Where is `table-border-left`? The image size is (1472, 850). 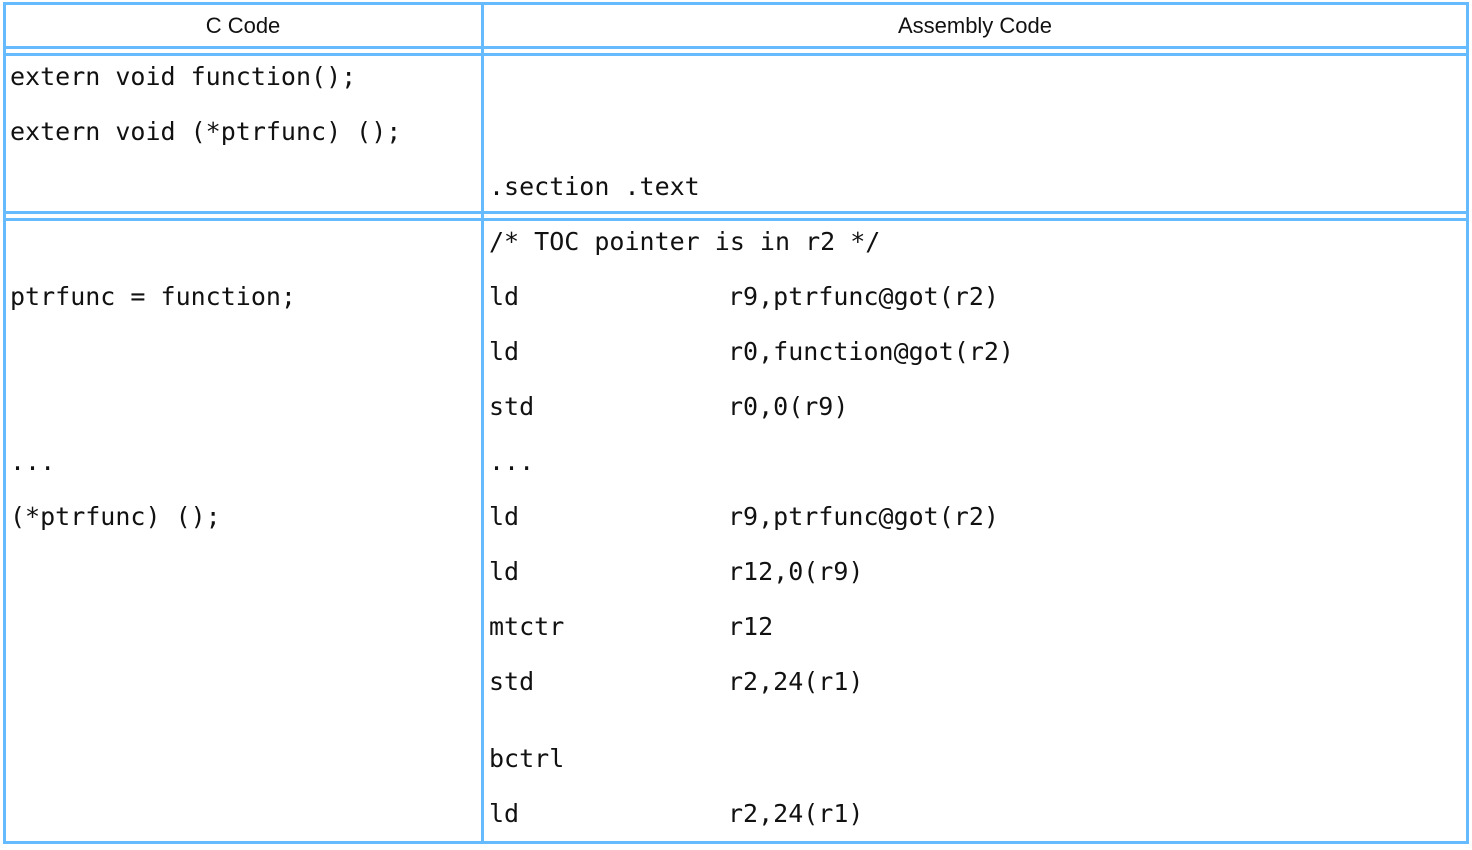 table-border-left is located at coordinates (4, 423).